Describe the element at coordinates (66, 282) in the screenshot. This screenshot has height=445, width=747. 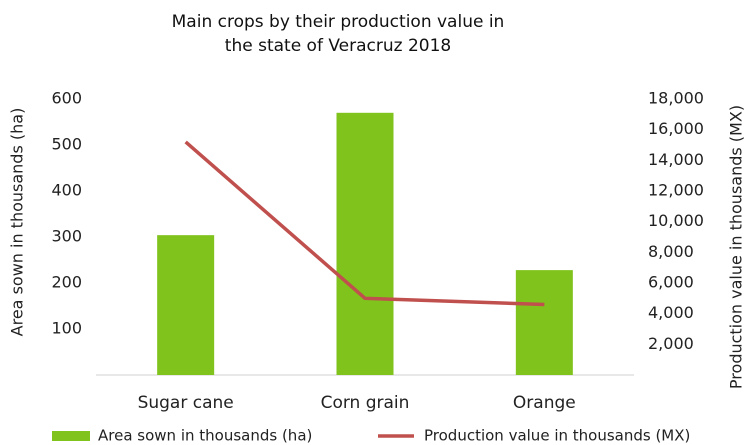
I see `y-tick-label: 200` at that location.